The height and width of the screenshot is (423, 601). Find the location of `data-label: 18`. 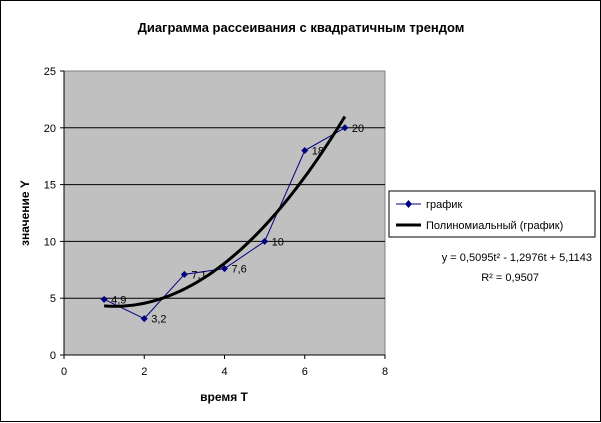

data-label: 18 is located at coordinates (318, 152).